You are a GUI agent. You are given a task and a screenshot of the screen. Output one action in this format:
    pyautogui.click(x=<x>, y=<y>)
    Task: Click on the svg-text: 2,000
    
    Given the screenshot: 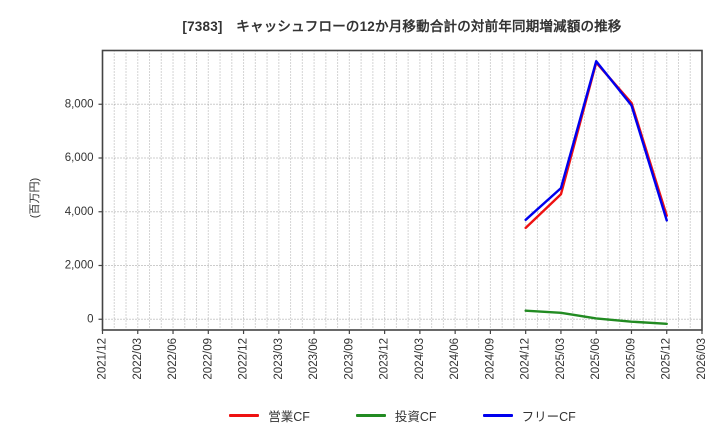 What is the action you would take?
    pyautogui.click(x=79, y=266)
    